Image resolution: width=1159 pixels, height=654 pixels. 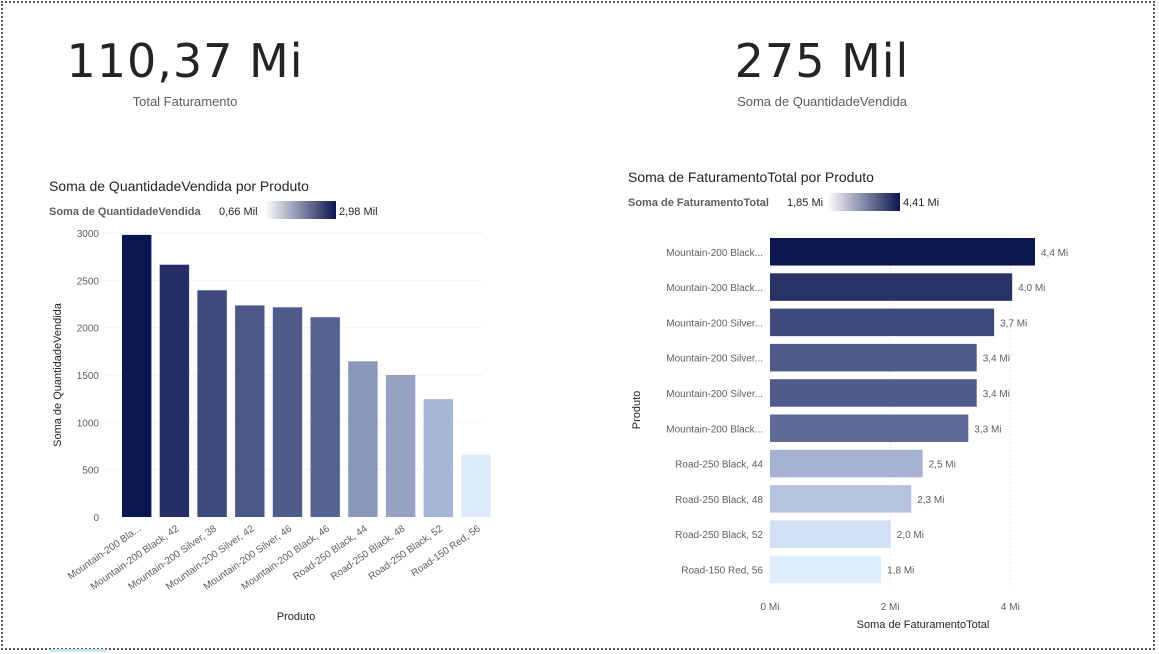 What do you see at coordinates (637, 410) in the screenshot?
I see `y-axis-title: Produto` at bounding box center [637, 410].